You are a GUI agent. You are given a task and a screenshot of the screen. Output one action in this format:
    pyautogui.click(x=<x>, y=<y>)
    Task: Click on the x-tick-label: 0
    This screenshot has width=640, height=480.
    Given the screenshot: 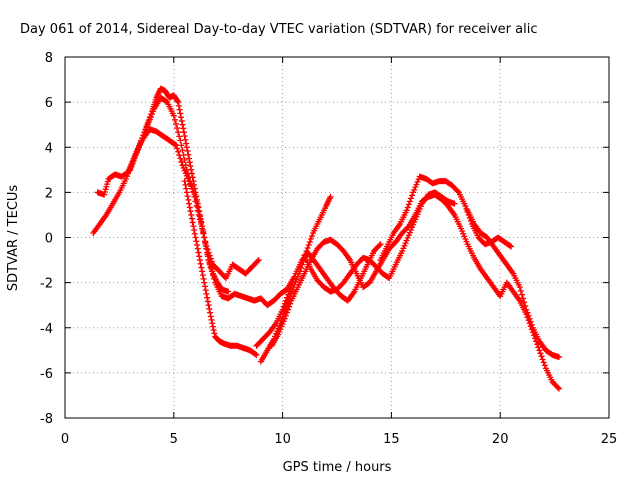 What is the action you would take?
    pyautogui.click(x=65, y=439)
    